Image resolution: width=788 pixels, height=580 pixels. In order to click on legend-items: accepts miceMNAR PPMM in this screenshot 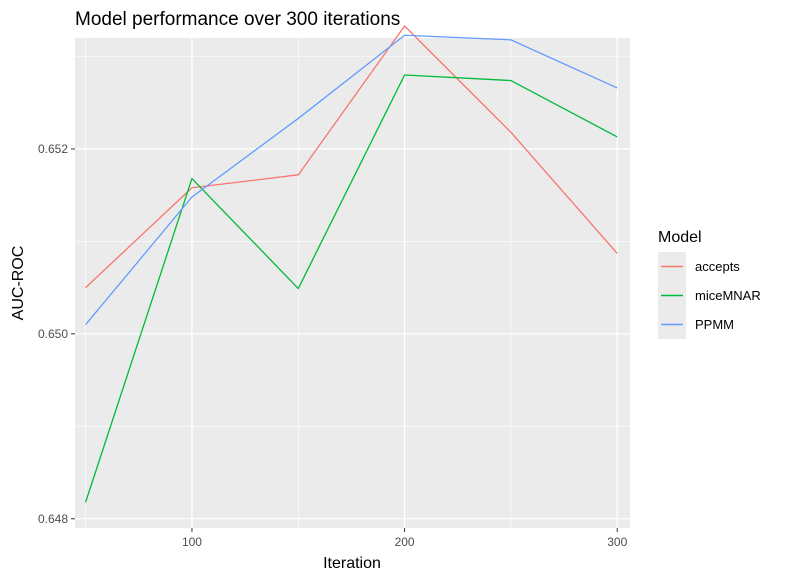, I will do `click(709, 295)`.